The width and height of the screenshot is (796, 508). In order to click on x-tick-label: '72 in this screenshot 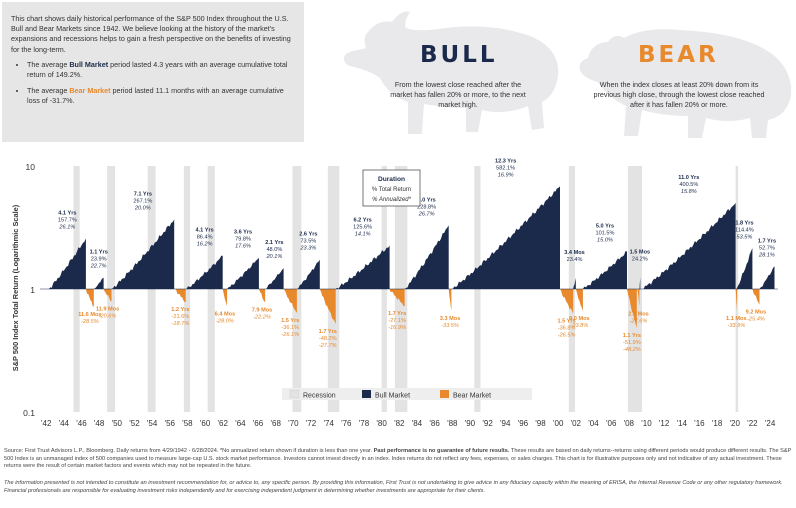, I will do `click(311, 423)`.